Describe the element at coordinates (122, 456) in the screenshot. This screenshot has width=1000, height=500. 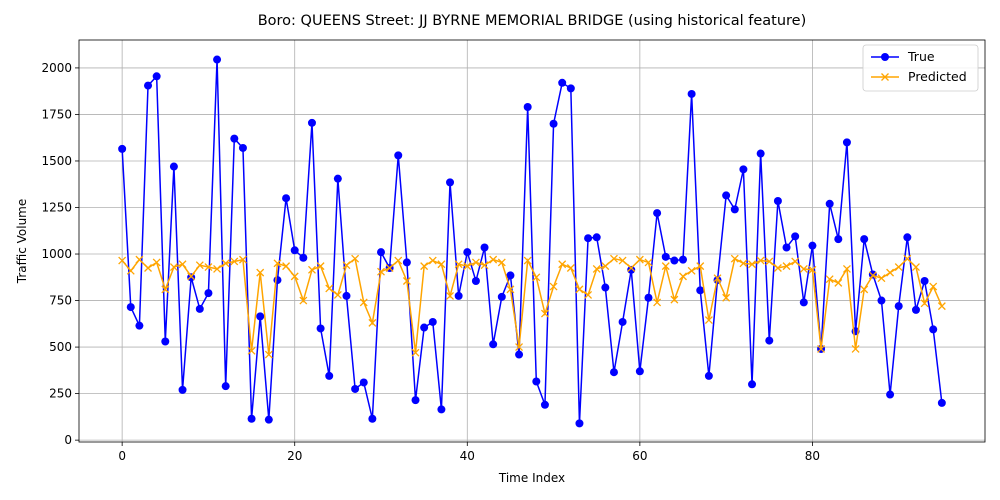
I see `x-tick-label: 0` at that location.